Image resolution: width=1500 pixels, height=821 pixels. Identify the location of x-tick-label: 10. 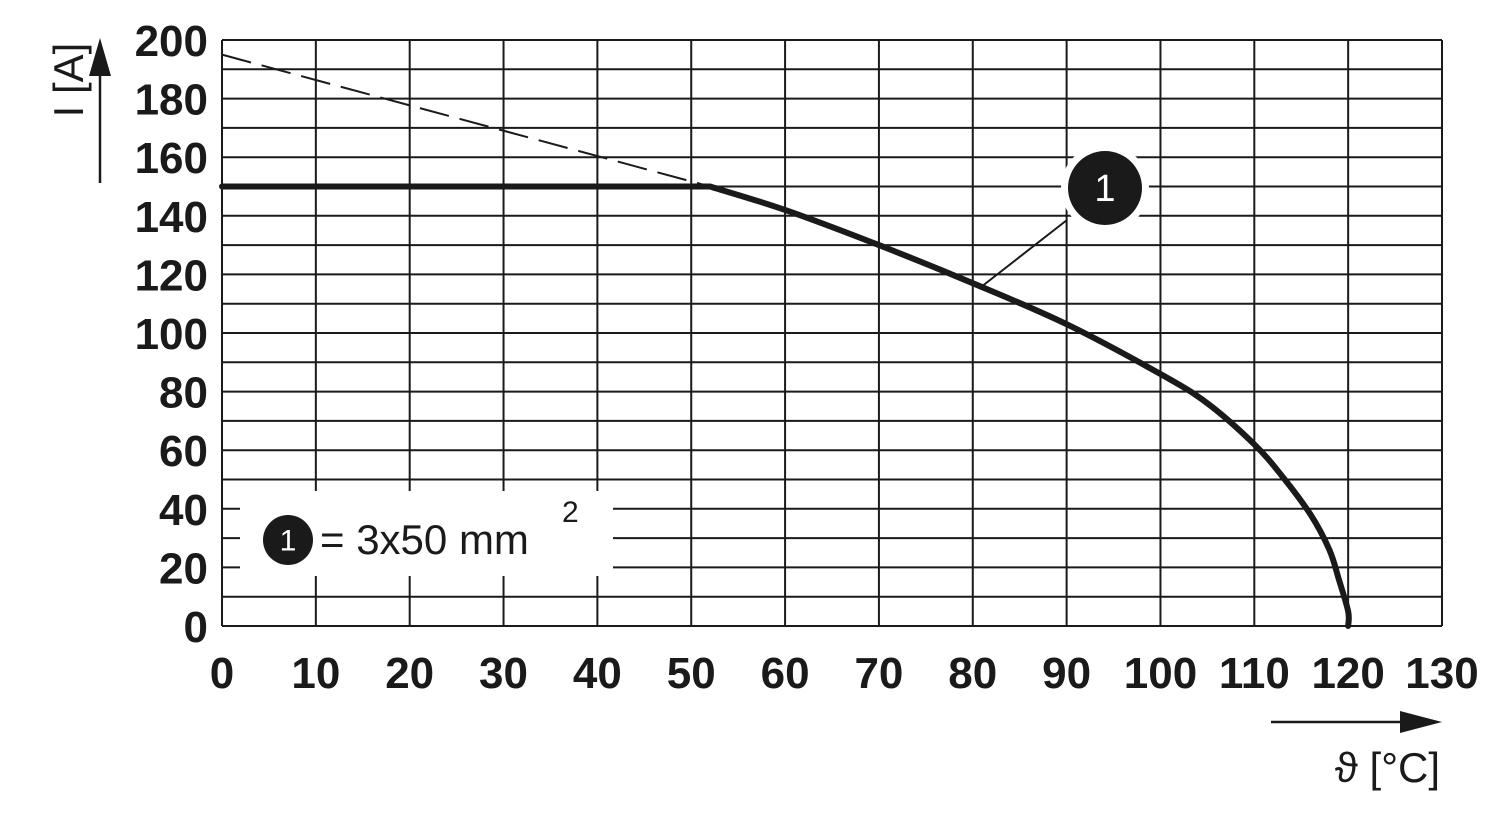
(315, 673).